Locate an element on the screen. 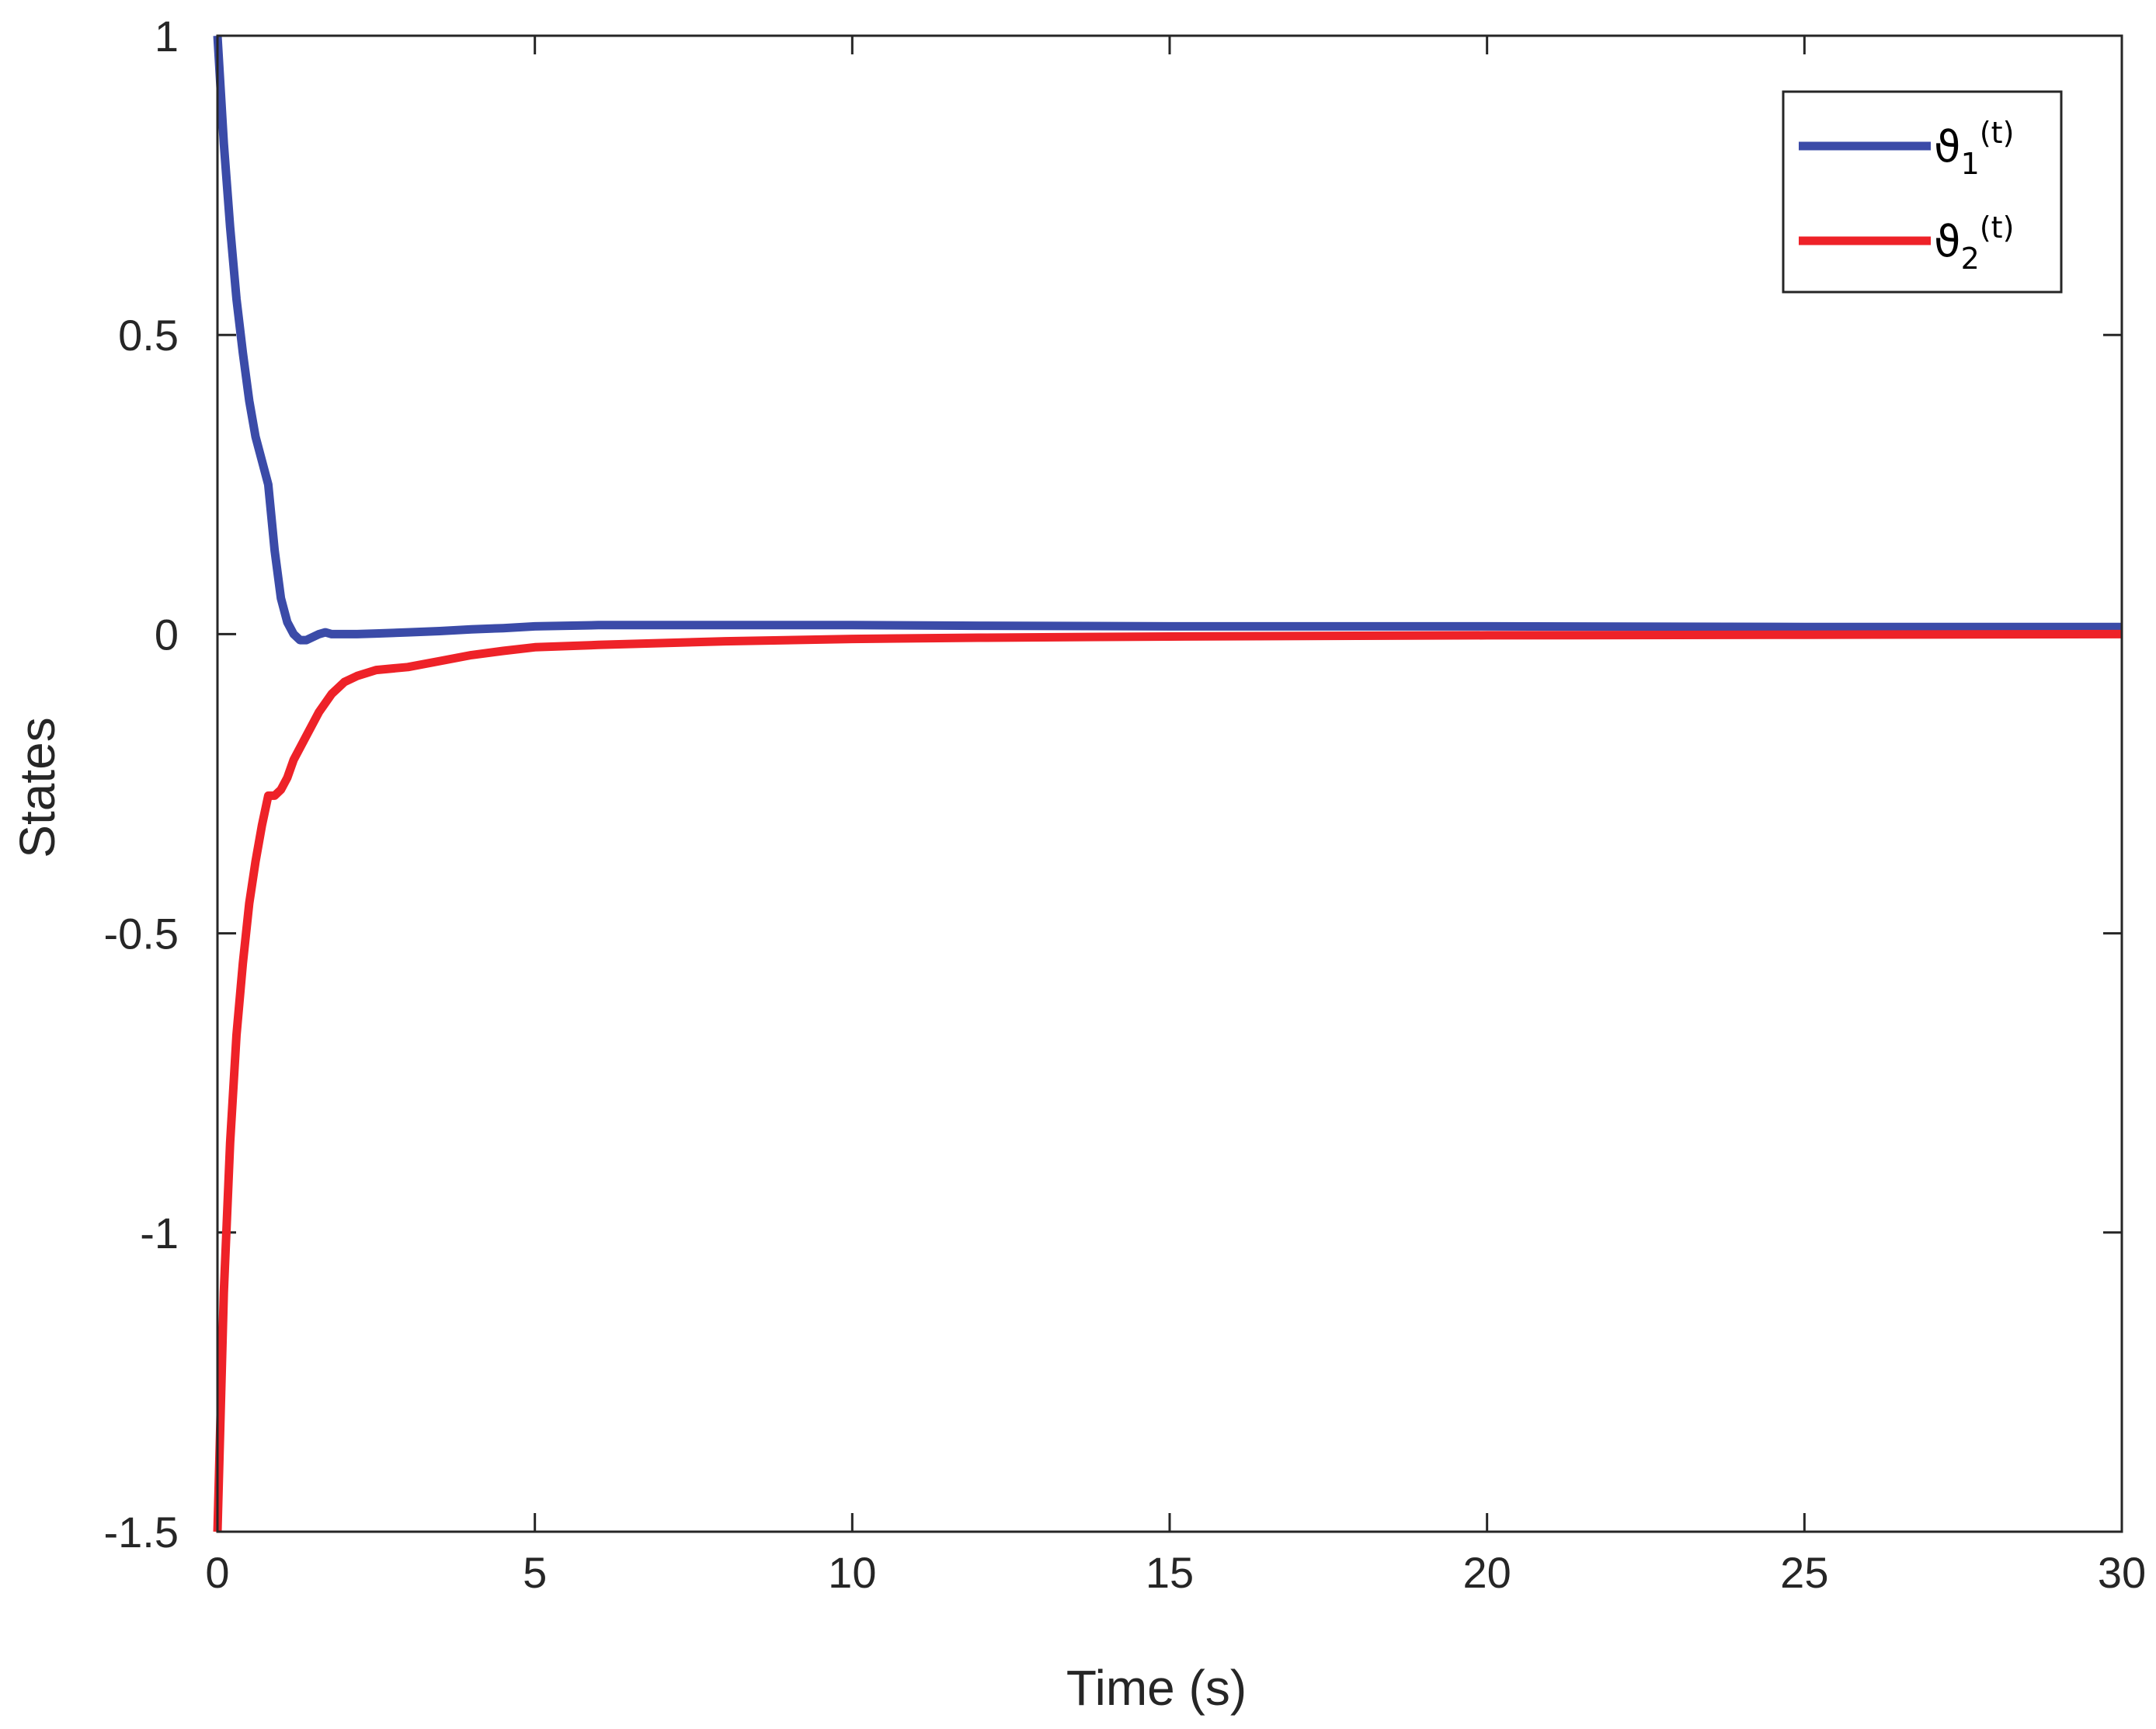 This screenshot has height=1729, width=2156. y-tick-label: -1 is located at coordinates (159, 1233).